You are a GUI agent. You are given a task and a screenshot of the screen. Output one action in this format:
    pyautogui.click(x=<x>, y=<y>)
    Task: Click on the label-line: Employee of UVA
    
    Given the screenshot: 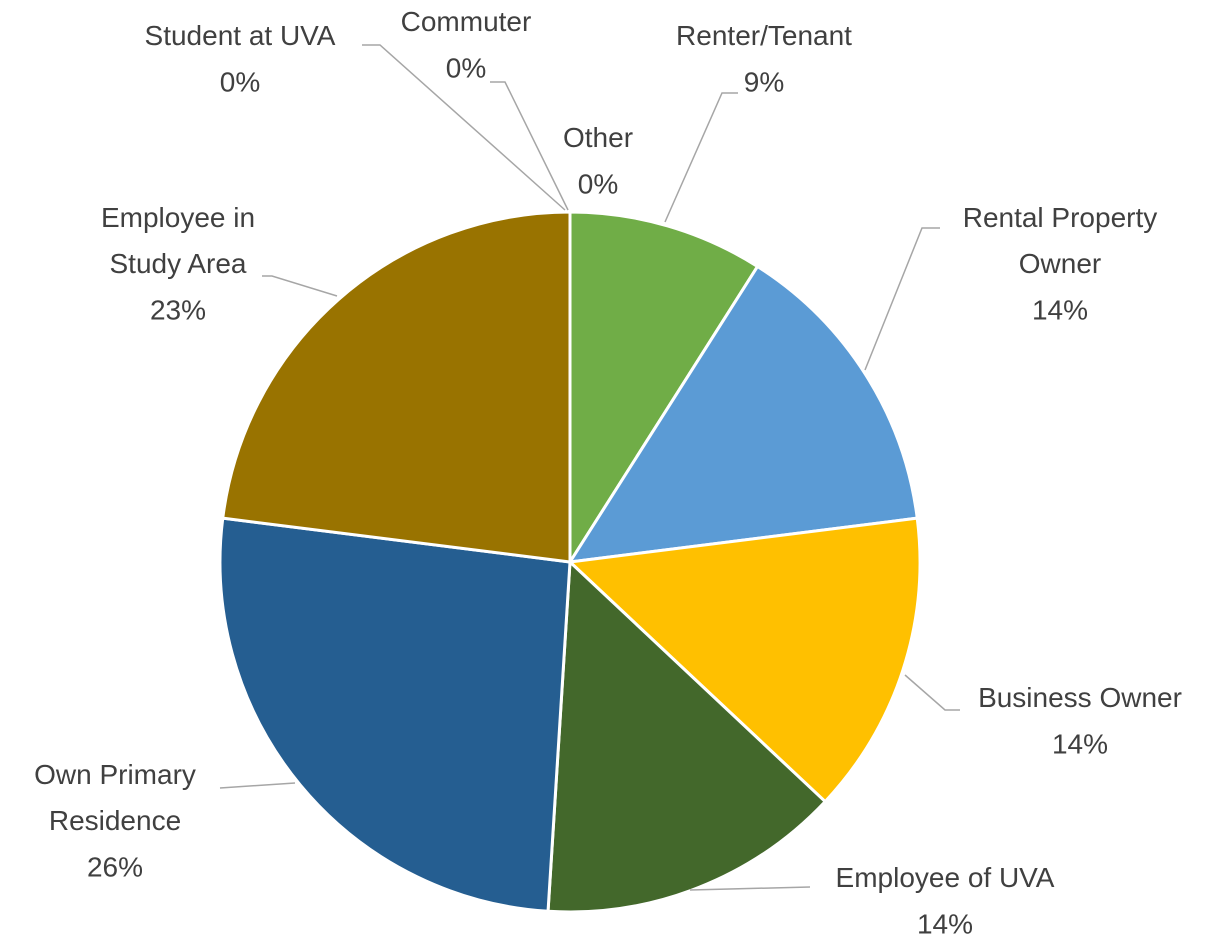 What is the action you would take?
    pyautogui.click(x=945, y=877)
    